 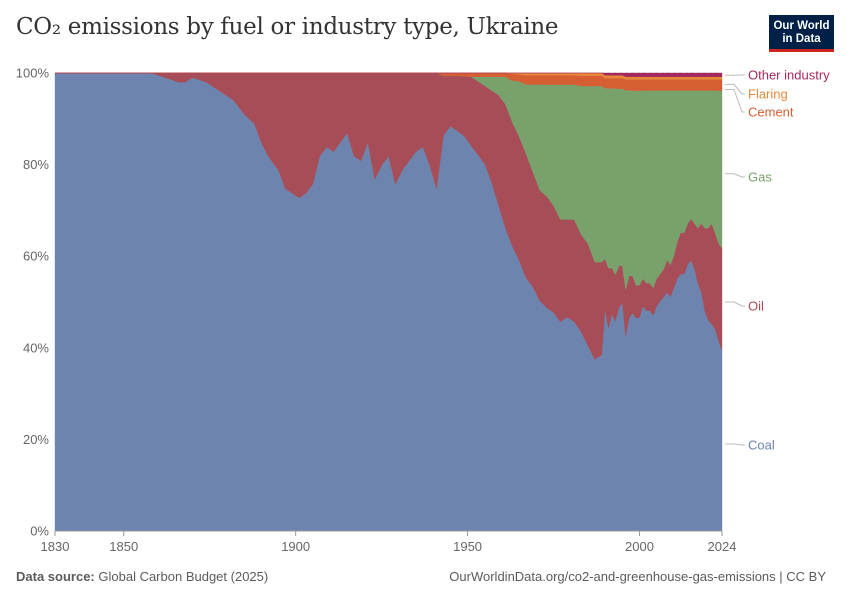 I want to click on legend-label-other-industry: Other industry, so click(x=789, y=75).